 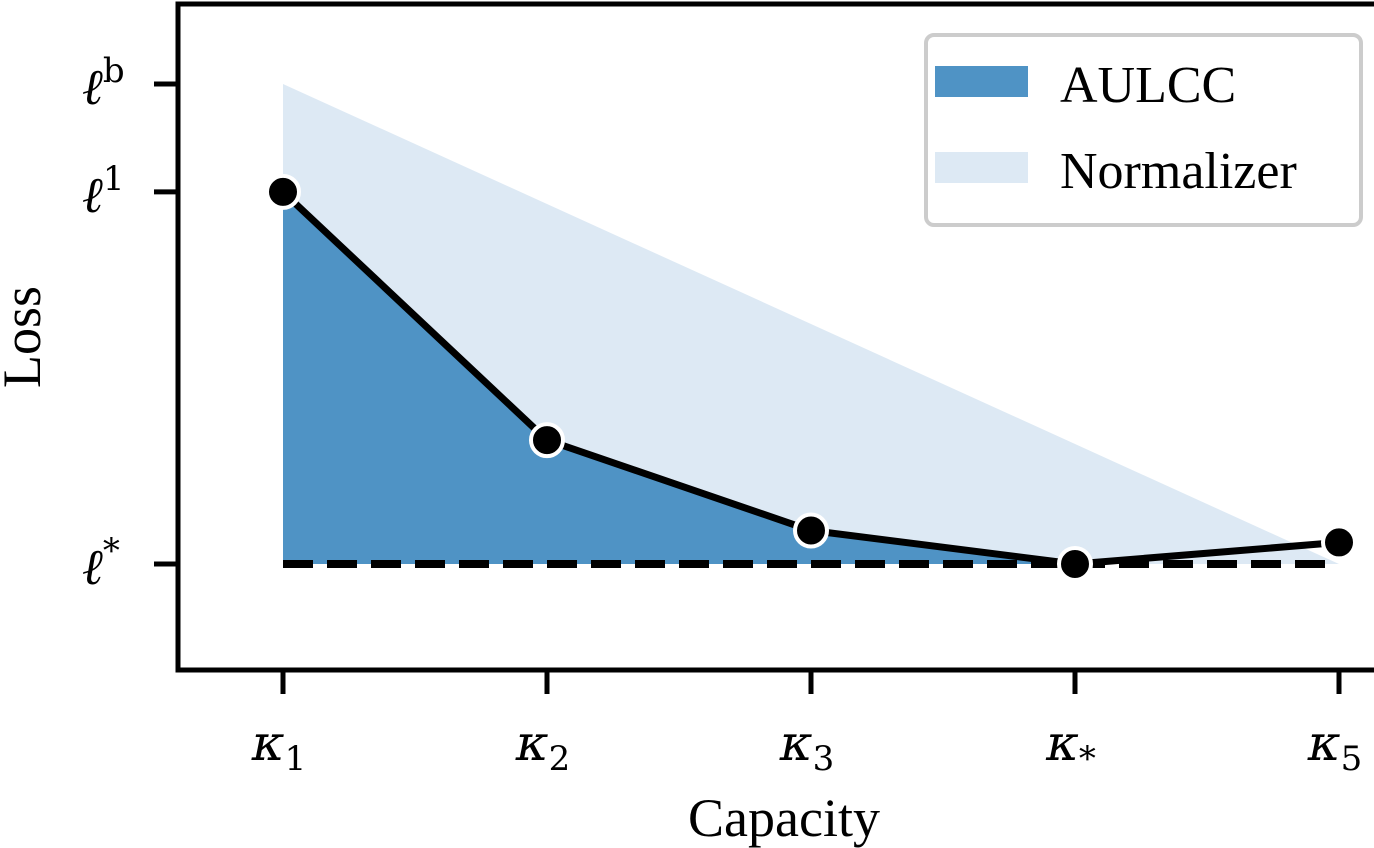 I want to click on x-tick-label: κ2, so click(x=542, y=746).